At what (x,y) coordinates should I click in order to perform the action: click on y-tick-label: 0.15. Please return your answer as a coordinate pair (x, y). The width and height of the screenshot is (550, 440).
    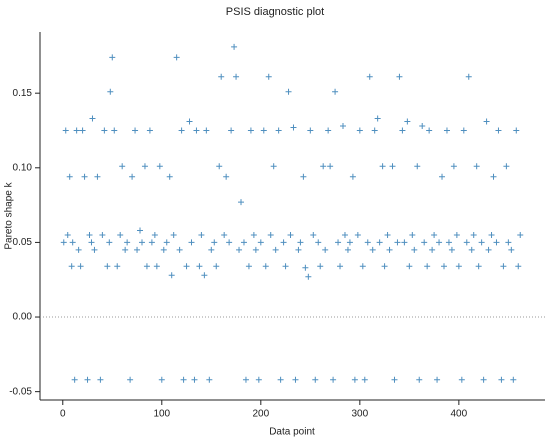
    Looking at the image, I should click on (23, 93).